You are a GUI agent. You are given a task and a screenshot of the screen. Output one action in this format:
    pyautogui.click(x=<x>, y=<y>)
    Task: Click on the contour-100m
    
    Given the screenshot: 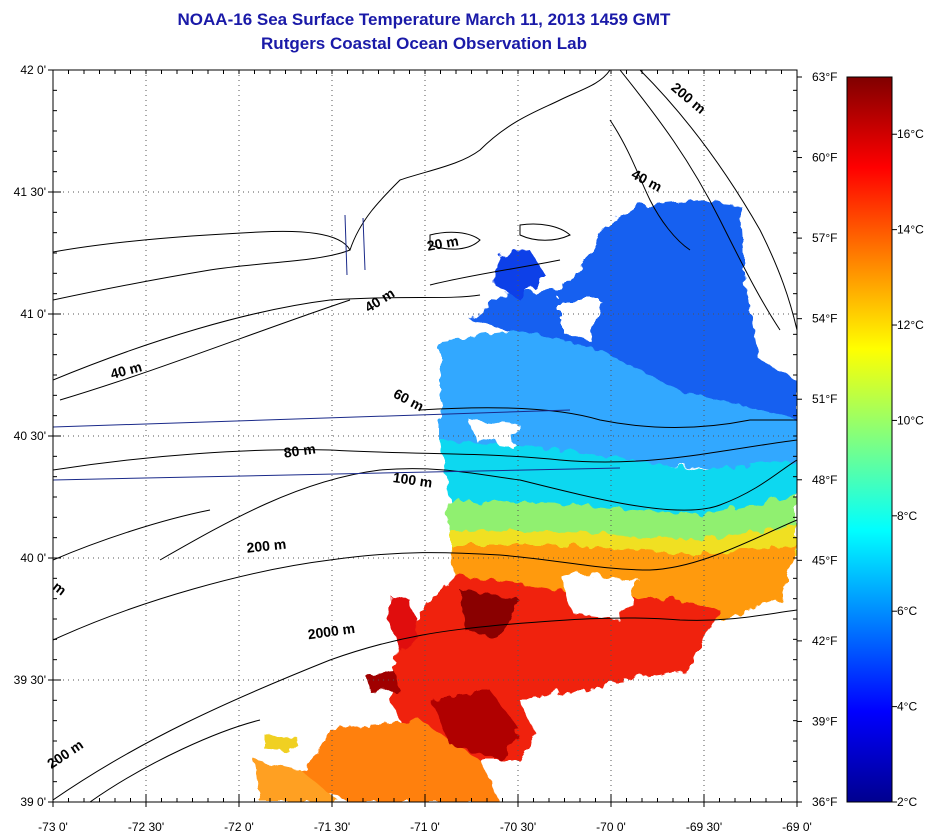 What is the action you would take?
    pyautogui.click(x=478, y=510)
    